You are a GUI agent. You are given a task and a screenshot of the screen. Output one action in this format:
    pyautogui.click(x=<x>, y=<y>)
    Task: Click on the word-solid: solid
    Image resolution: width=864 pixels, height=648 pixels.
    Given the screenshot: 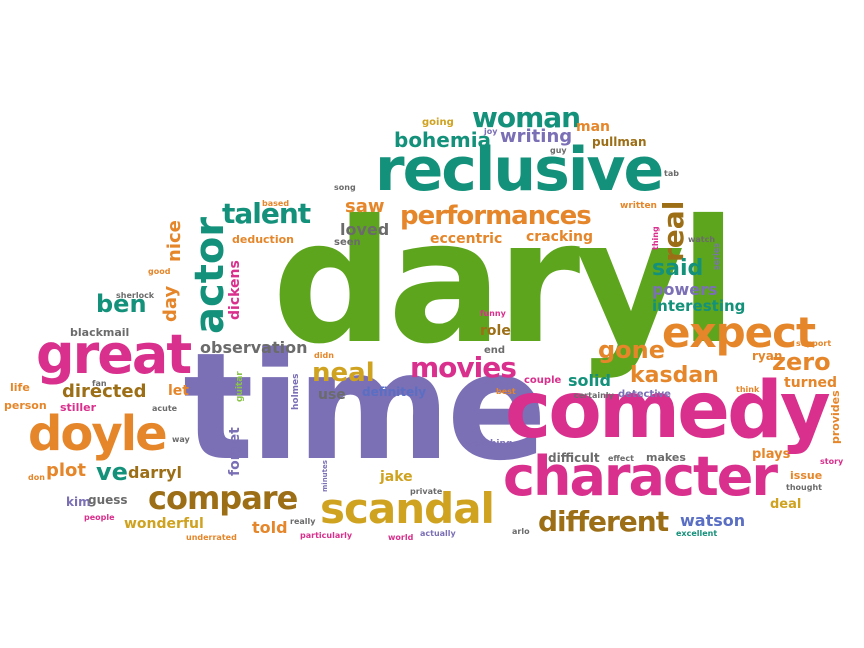 What is the action you would take?
    pyautogui.click(x=589, y=380)
    